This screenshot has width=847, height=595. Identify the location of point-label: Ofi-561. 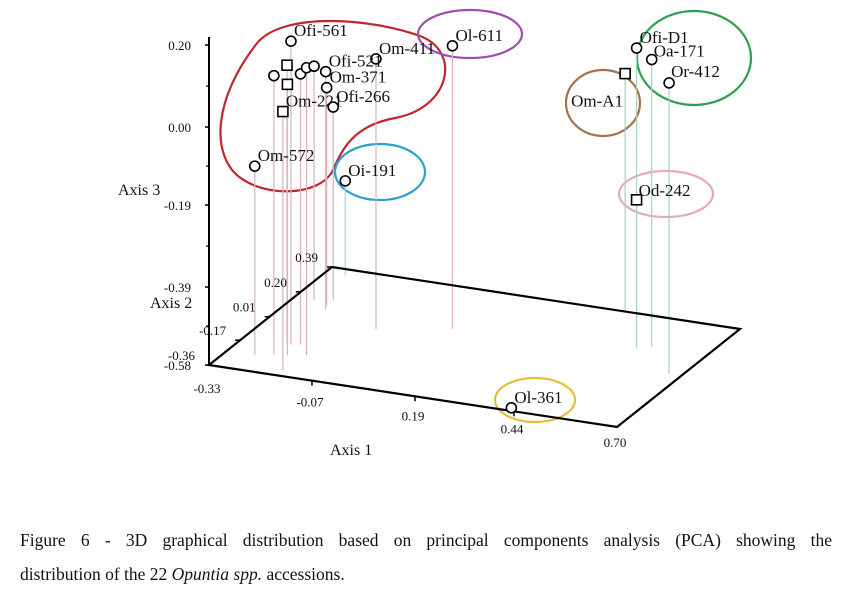
(321, 30).